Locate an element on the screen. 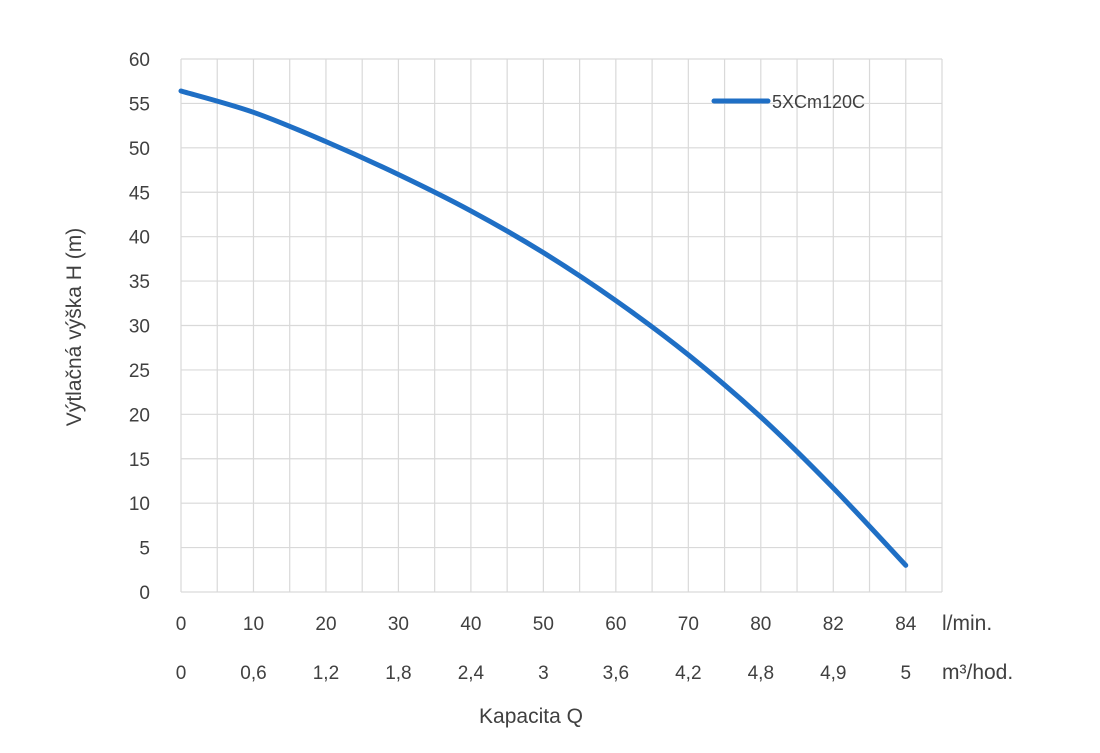 This screenshot has width=1100, height=753. y-tick-label: 15 is located at coordinates (139, 460).